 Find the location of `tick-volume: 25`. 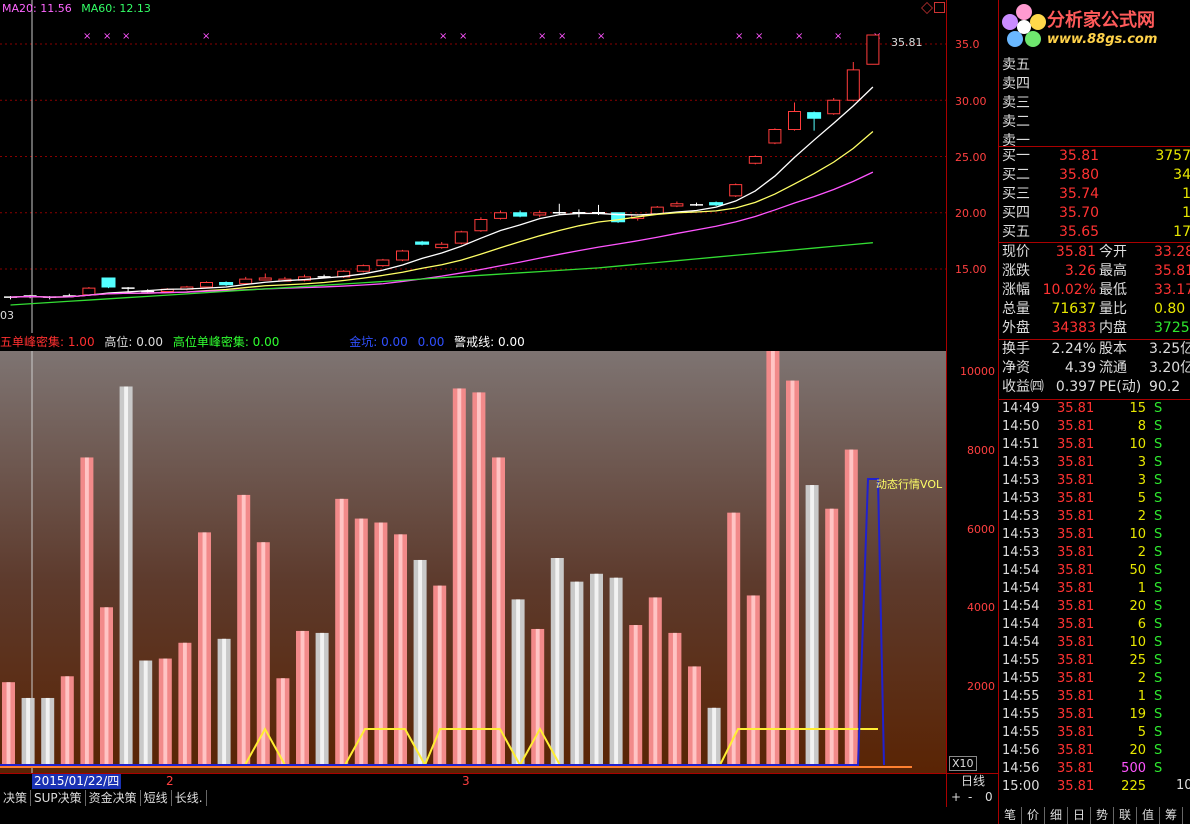

tick-volume: 25 is located at coordinates (1137, 660).